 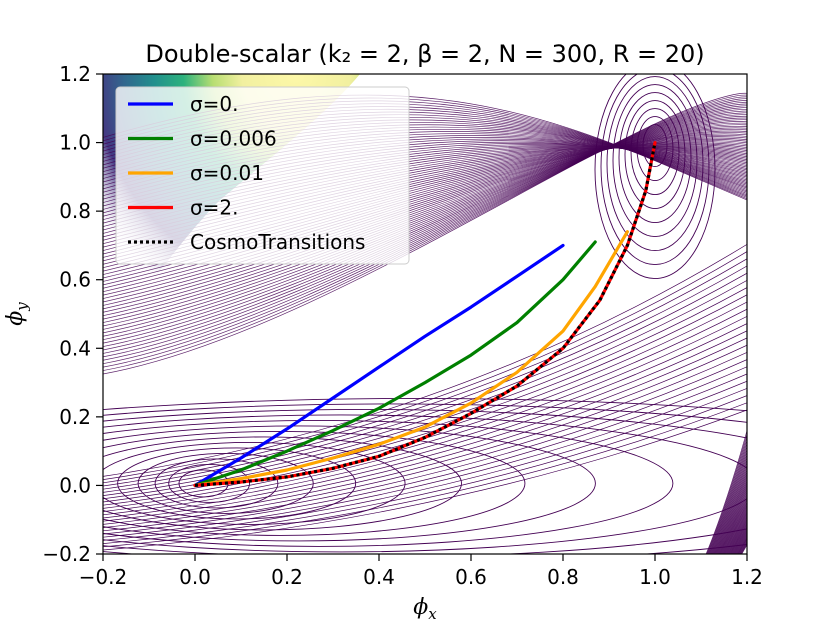 I want to click on x-tick-label: −0.2, so click(x=103, y=577).